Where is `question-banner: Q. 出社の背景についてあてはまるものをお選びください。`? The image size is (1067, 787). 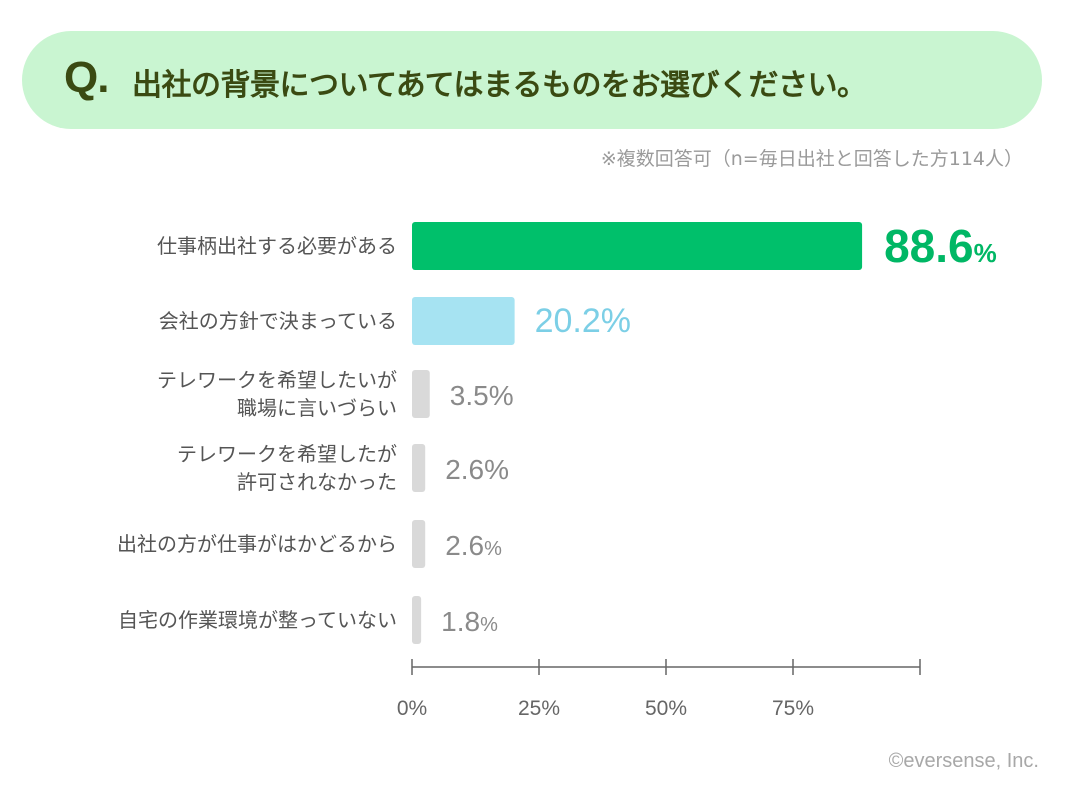
question-banner: Q. 出社の背景についてあてはまるものをお選びください。 is located at coordinates (532, 80).